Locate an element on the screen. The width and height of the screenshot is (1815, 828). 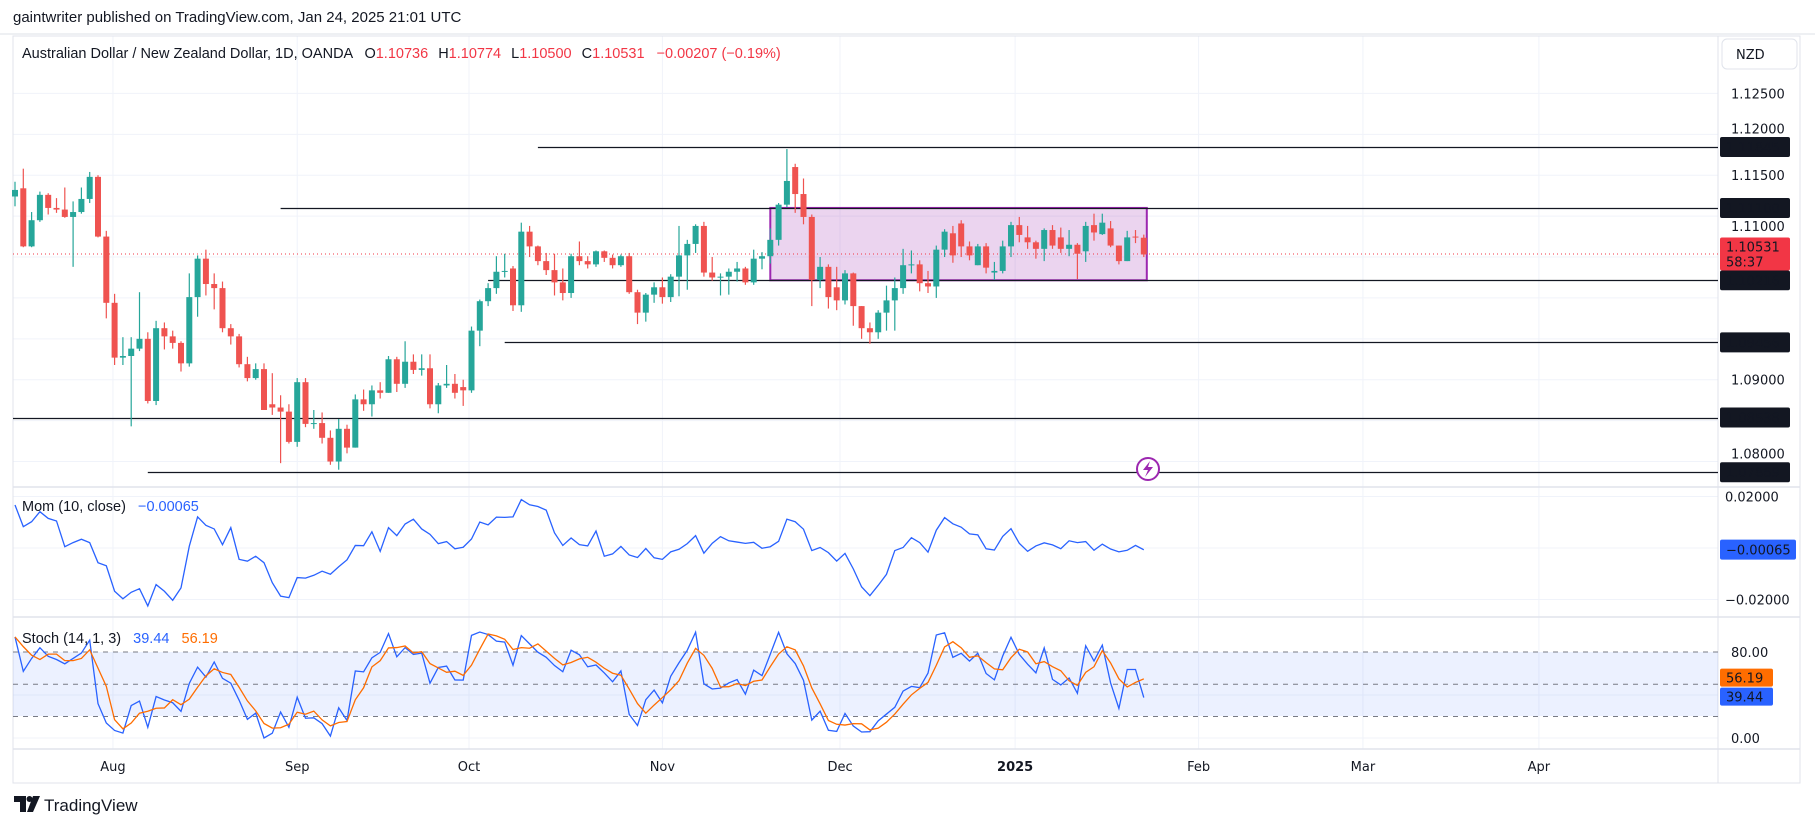
level-price-label: 1.11100 is located at coordinates (1755, 207).